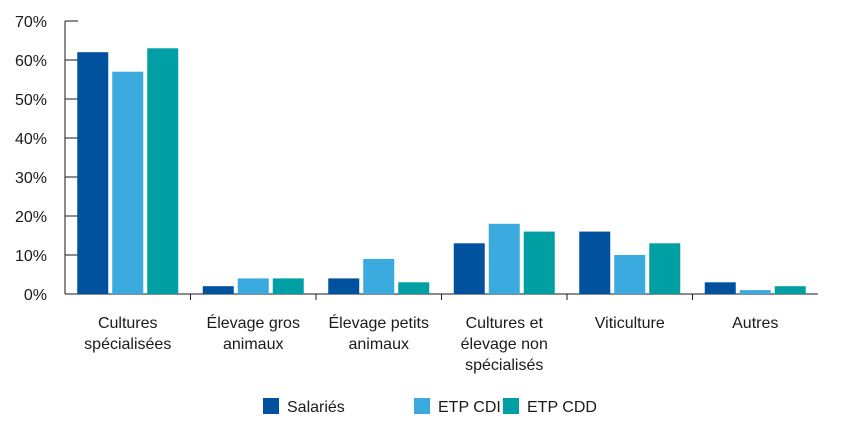  Describe the element at coordinates (316, 407) in the screenshot. I see `legend-label: Salariés` at that location.